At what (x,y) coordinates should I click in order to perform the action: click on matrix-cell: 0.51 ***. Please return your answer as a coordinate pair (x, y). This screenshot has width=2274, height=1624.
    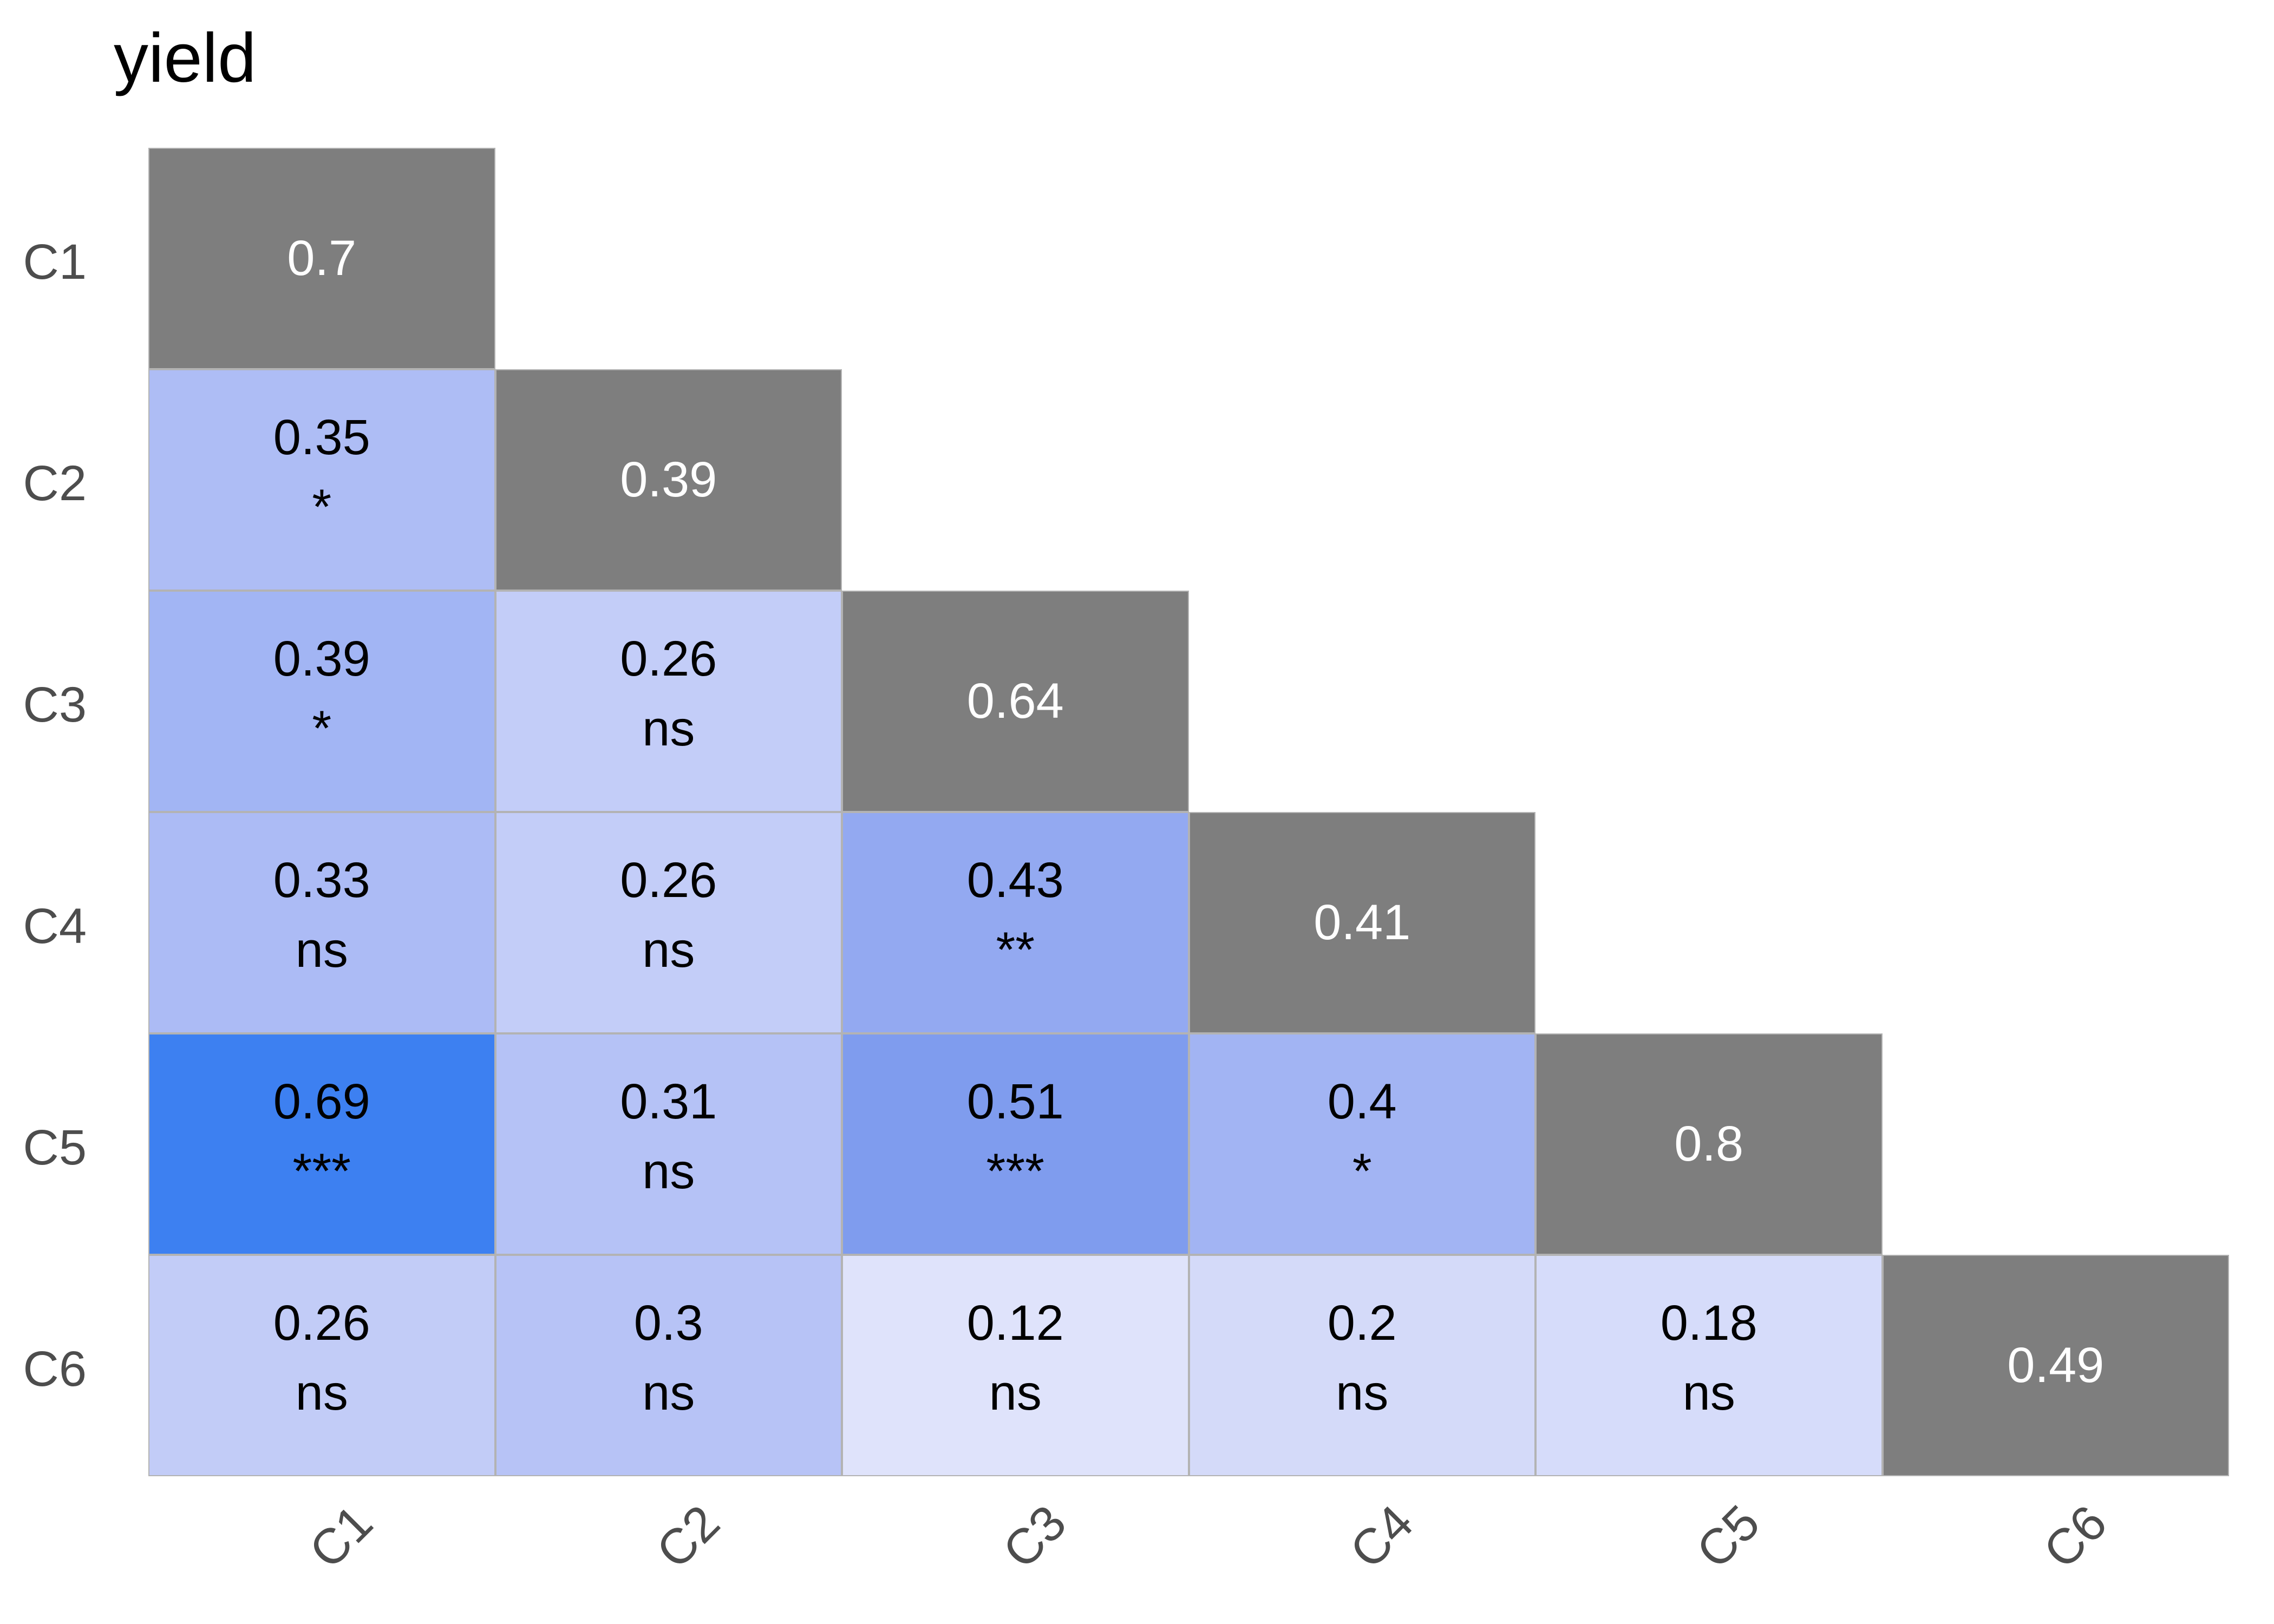
    Looking at the image, I should click on (1016, 1144).